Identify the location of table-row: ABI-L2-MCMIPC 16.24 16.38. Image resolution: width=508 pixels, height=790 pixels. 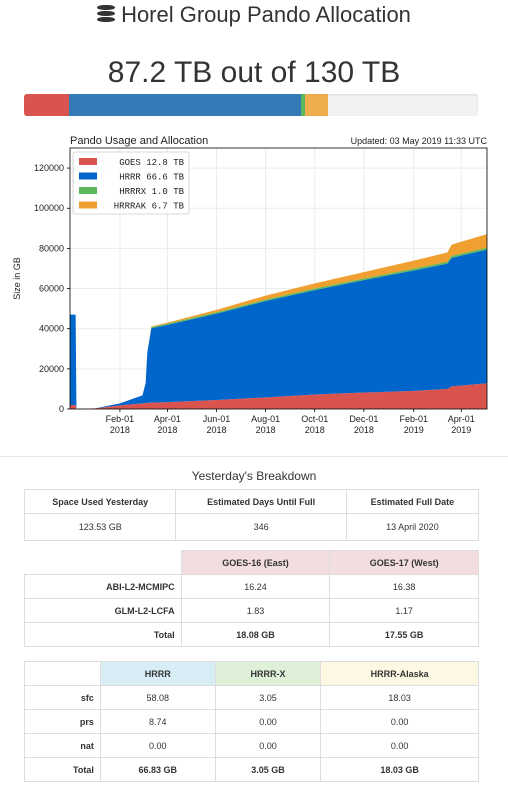
(251, 586).